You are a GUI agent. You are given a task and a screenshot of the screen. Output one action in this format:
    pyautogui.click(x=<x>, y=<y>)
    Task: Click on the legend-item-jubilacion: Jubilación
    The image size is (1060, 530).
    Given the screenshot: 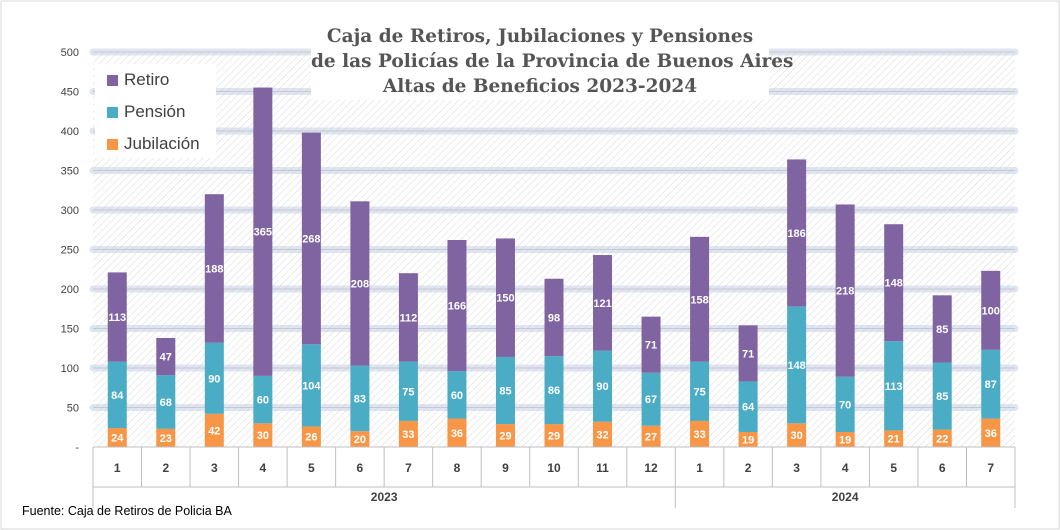 What is the action you would take?
    pyautogui.click(x=153, y=144)
    